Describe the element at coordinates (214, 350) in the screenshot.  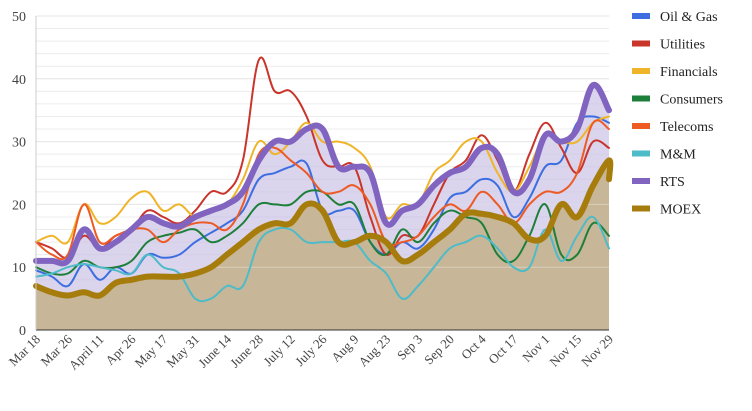
I see `x-tick-label: June 14` at that location.